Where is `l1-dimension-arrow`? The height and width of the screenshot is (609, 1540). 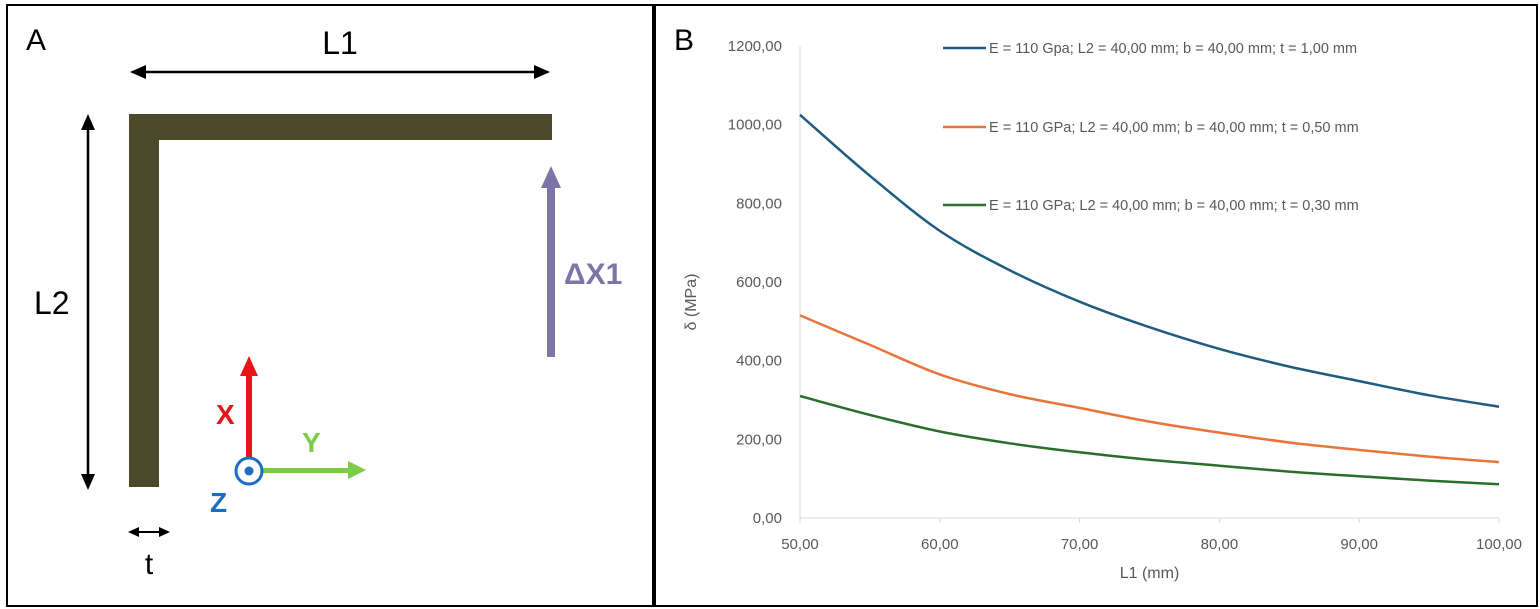
l1-dimension-arrow is located at coordinates (340, 72).